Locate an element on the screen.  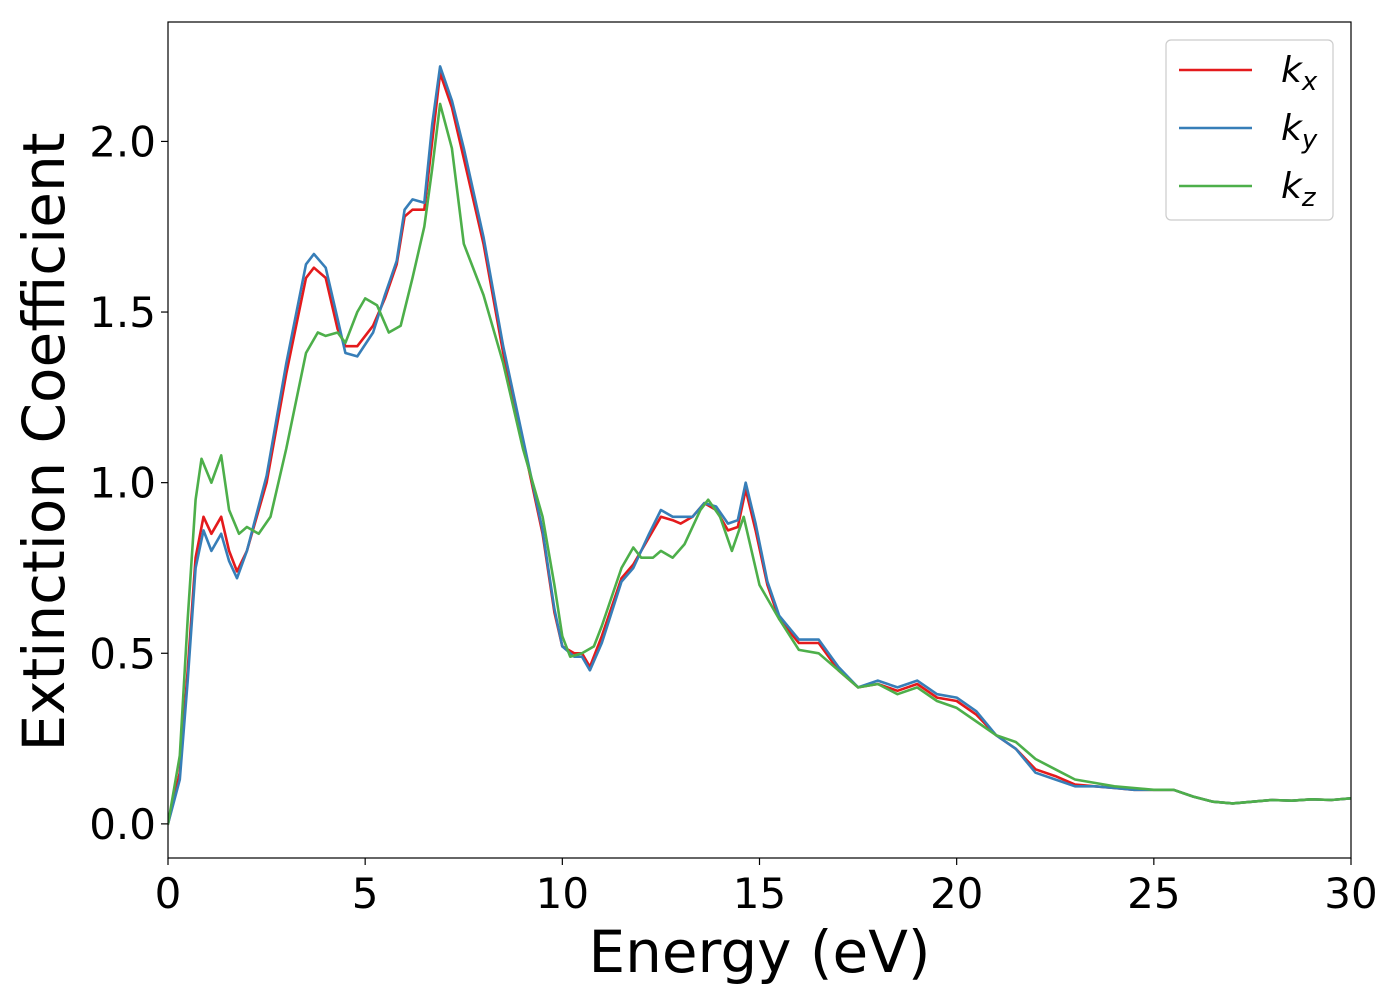
legend-label-kz: kz is located at coordinates (1299, 189).